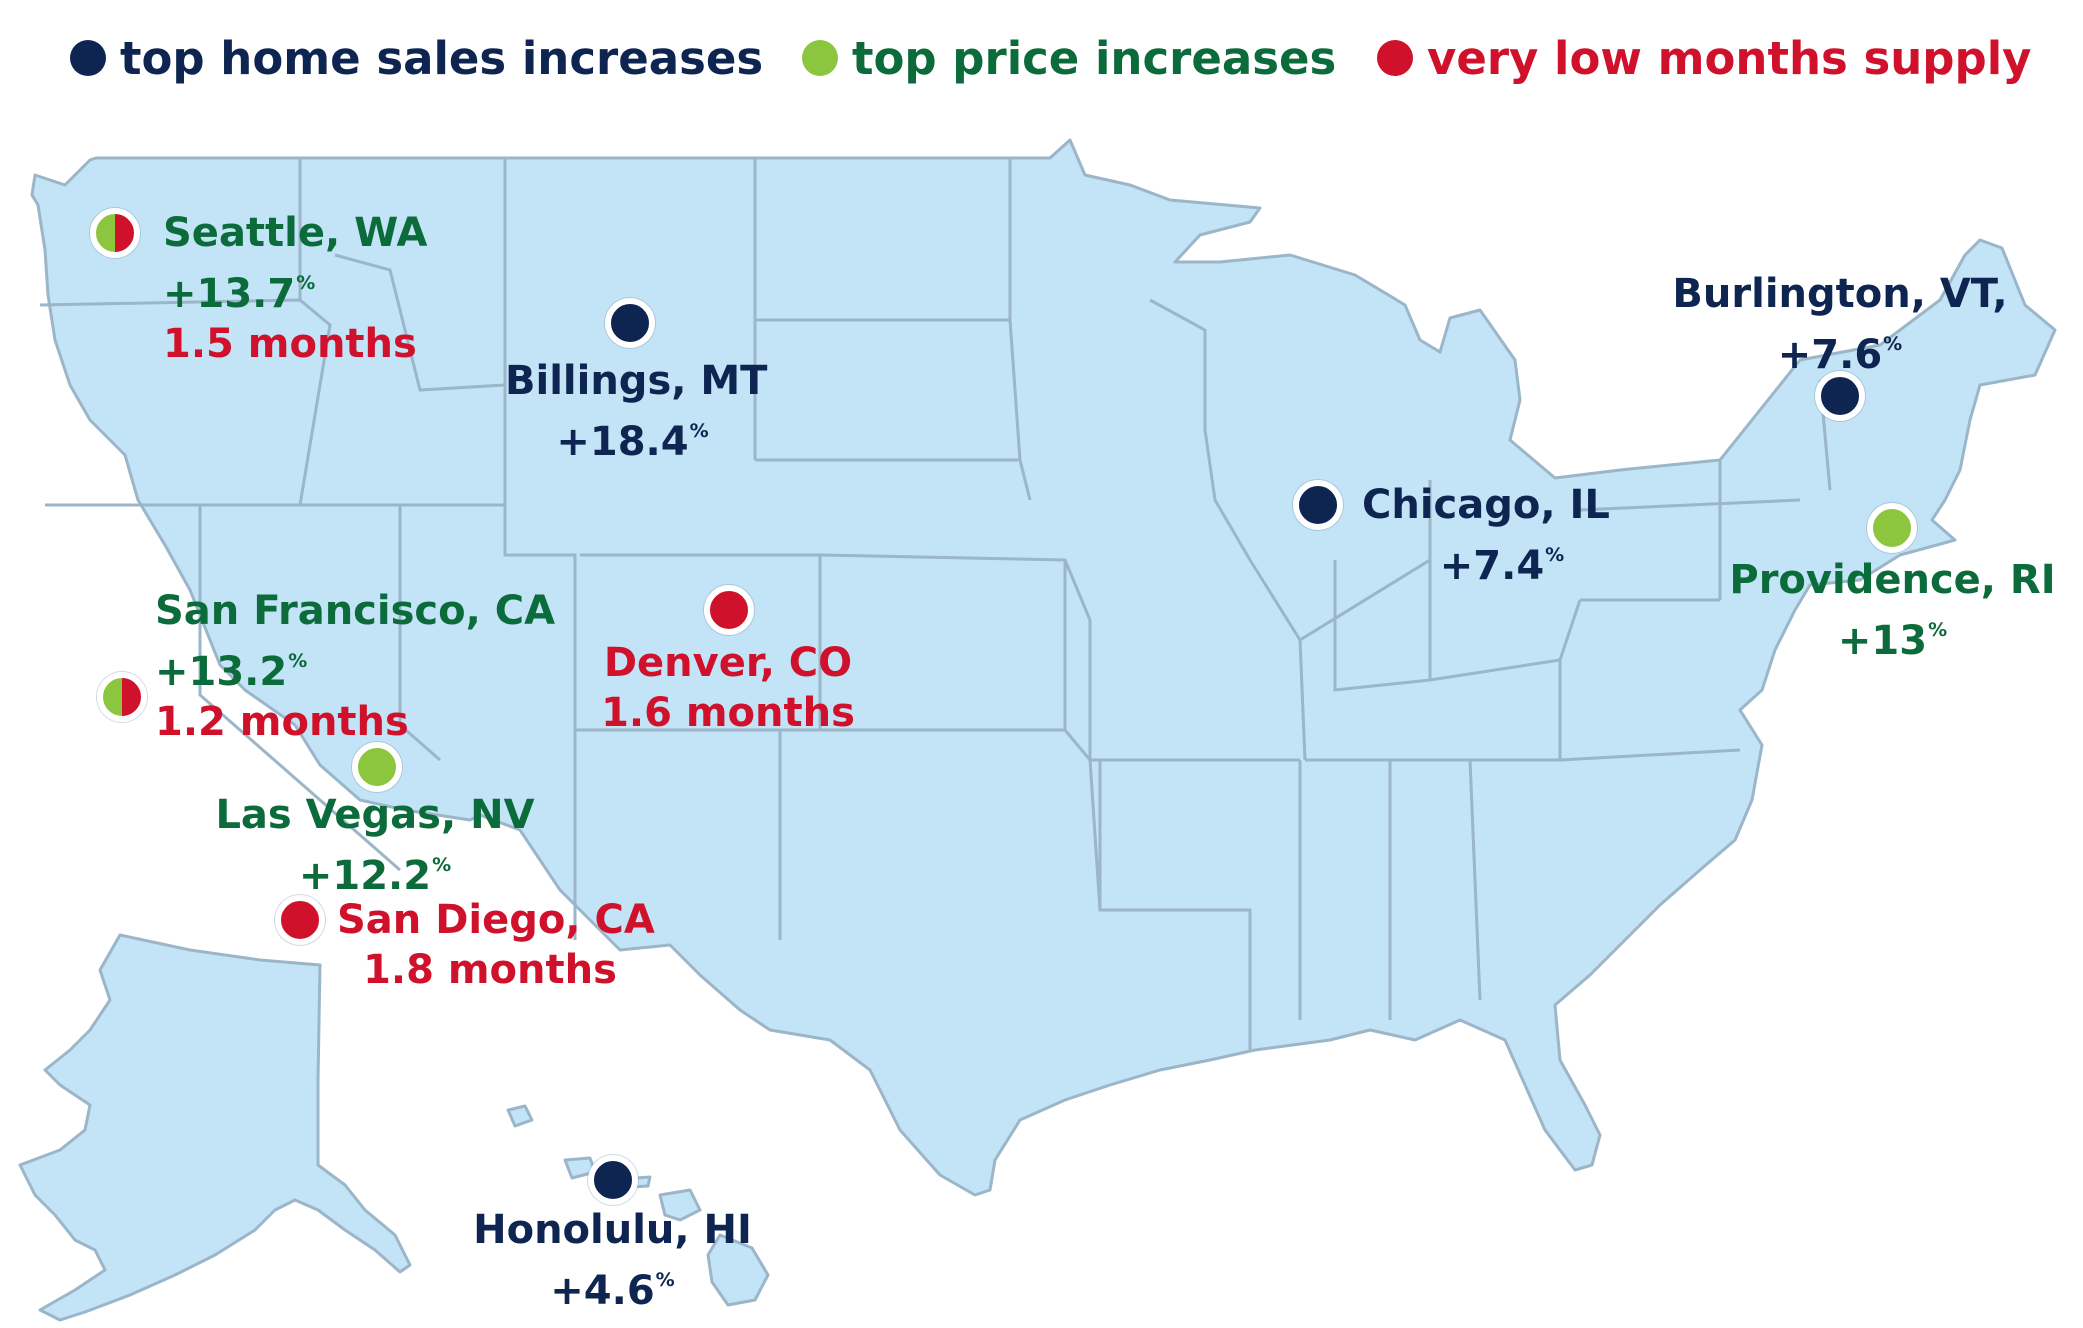 This screenshot has width=2083, height=1328. What do you see at coordinates (1492, 566) in the screenshot?
I see `chicago-value: +7.4` at bounding box center [1492, 566].